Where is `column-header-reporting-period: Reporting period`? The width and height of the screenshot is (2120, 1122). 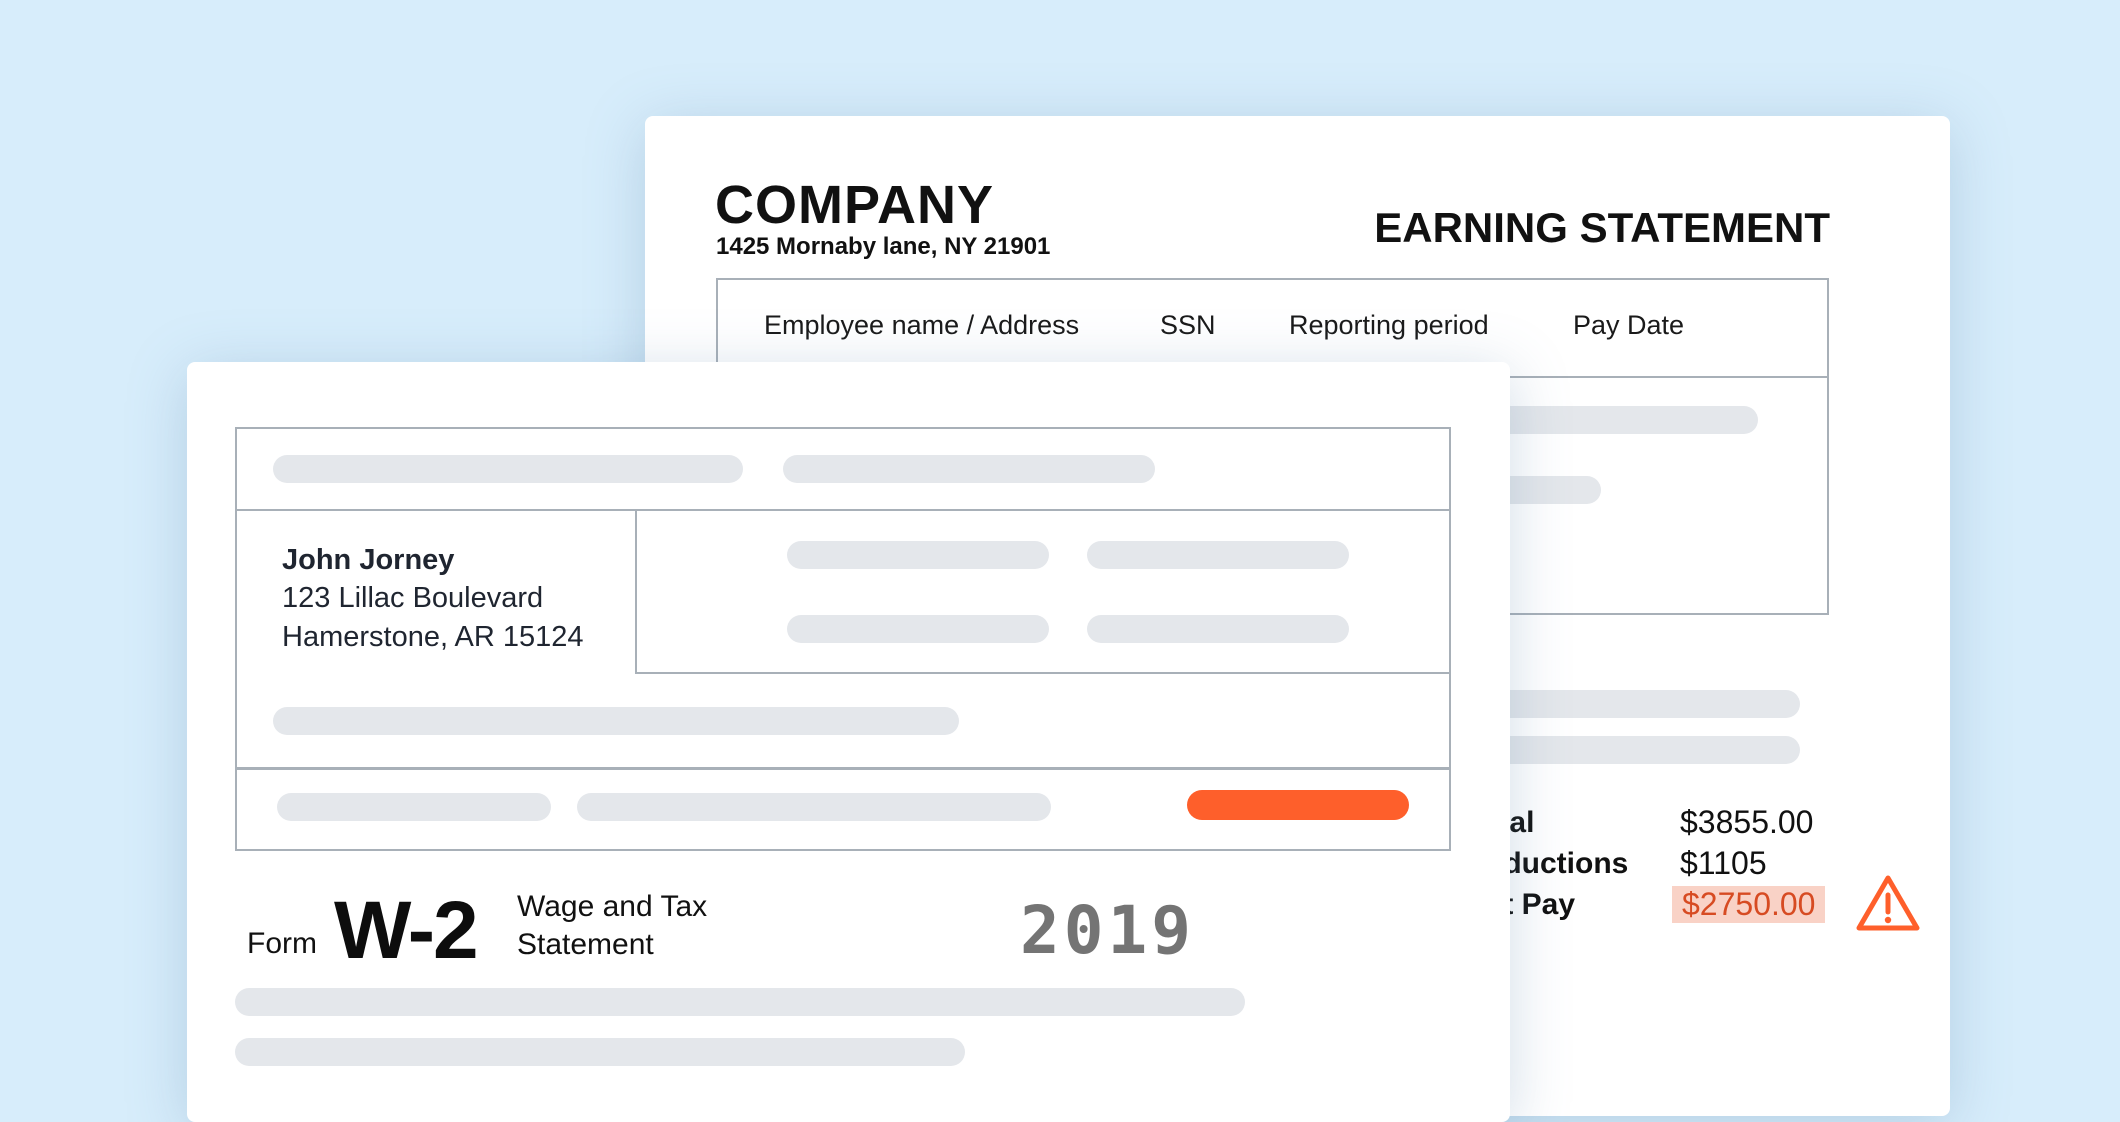 column-header-reporting-period: Reporting period is located at coordinates (1389, 325).